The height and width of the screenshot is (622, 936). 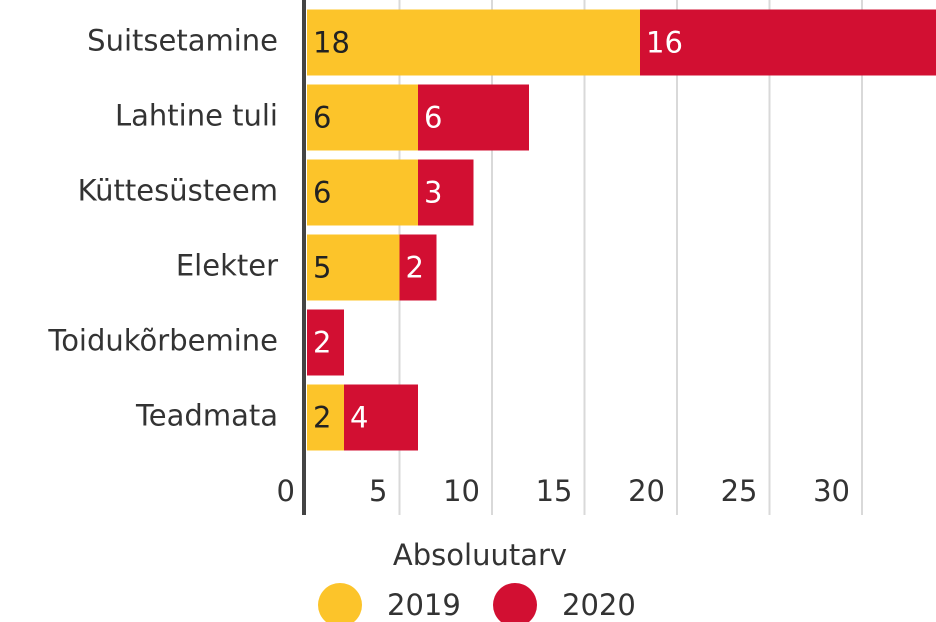 What do you see at coordinates (378, 491) in the screenshot?
I see `x-tick-label: 5` at bounding box center [378, 491].